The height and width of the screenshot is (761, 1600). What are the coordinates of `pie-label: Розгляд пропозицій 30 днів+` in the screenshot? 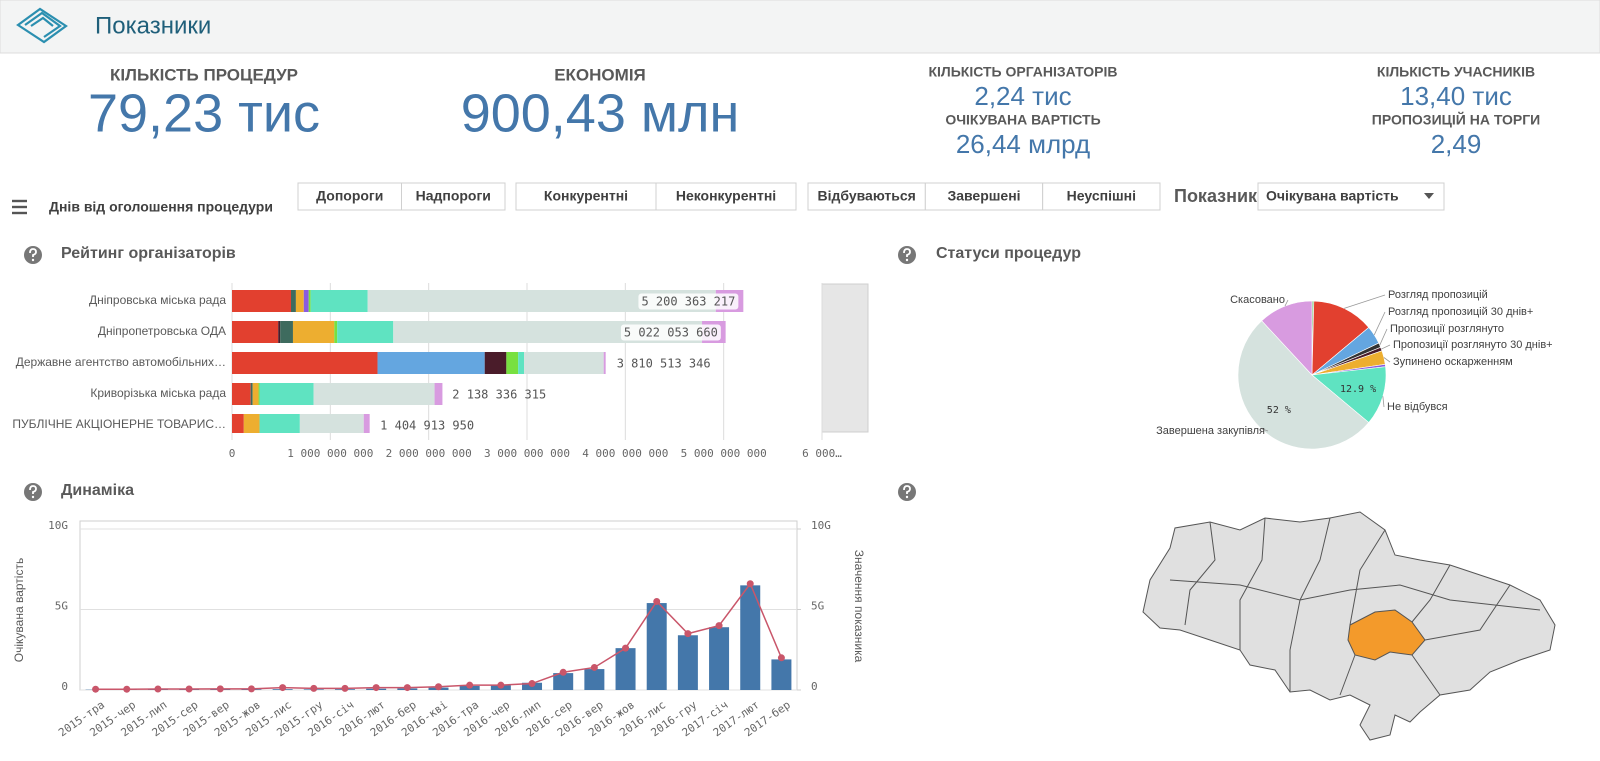 It's located at (1460, 312).